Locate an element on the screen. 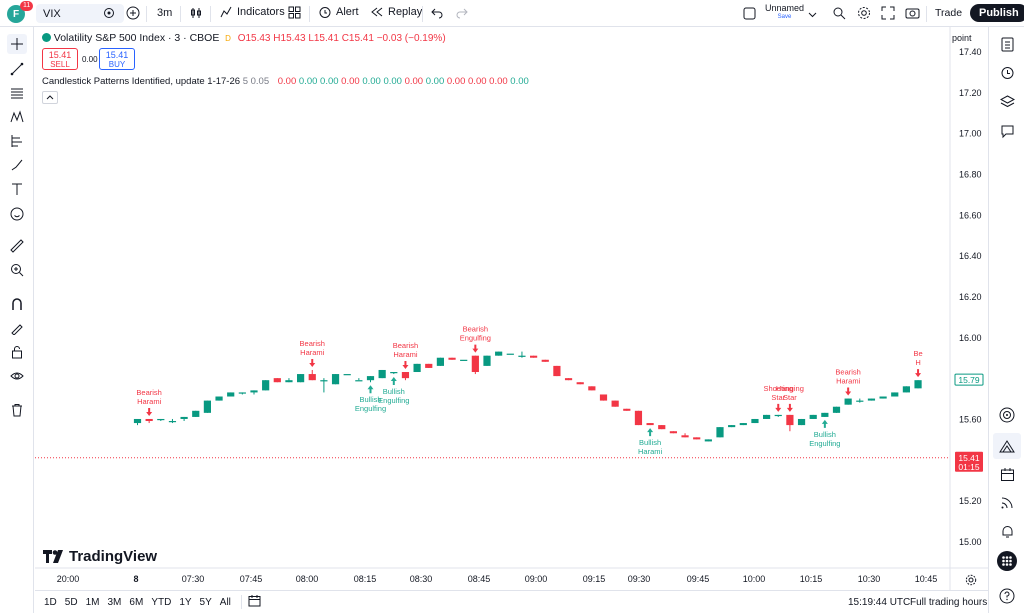 Image resolution: width=1024 pixels, height=613 pixels. tradingview-logo: TradingView is located at coordinates (100, 556).